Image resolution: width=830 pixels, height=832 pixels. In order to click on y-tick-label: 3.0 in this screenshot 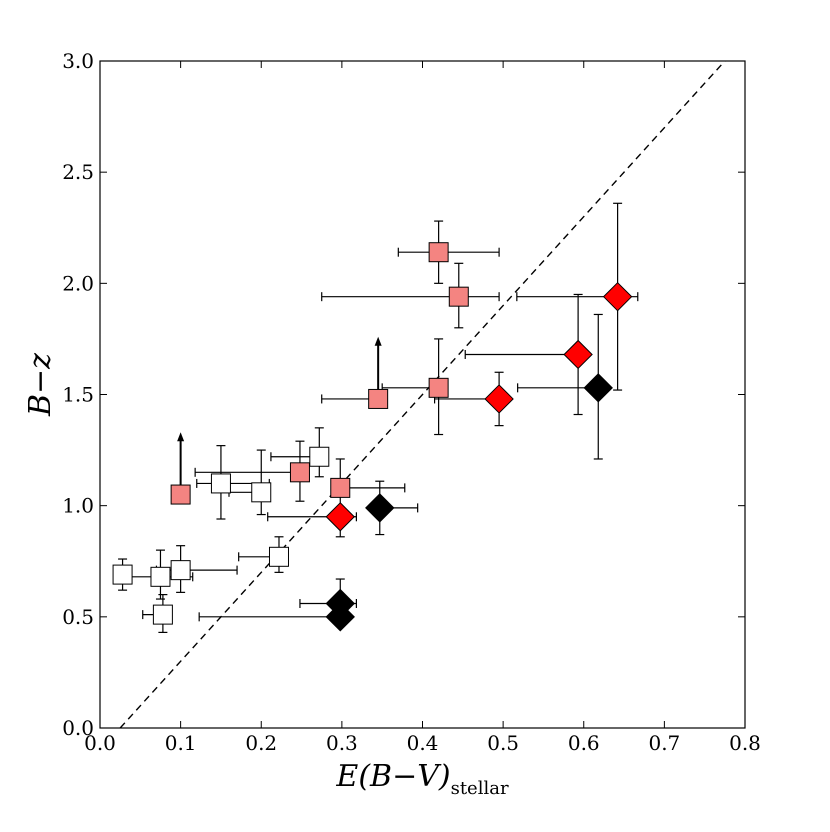, I will do `click(78, 61)`.